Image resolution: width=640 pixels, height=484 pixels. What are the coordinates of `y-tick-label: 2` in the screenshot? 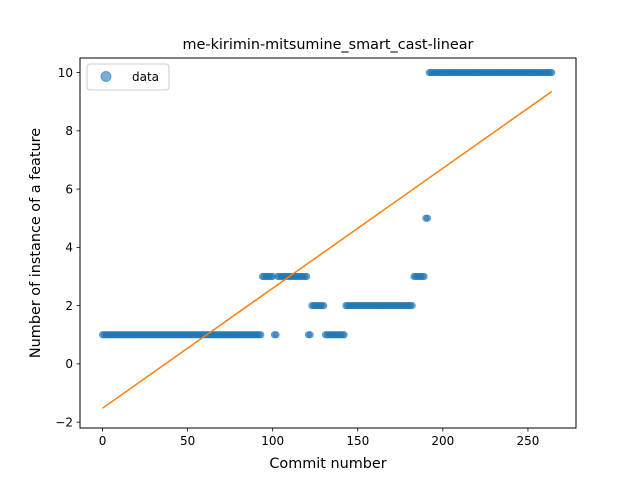 It's located at (69, 306).